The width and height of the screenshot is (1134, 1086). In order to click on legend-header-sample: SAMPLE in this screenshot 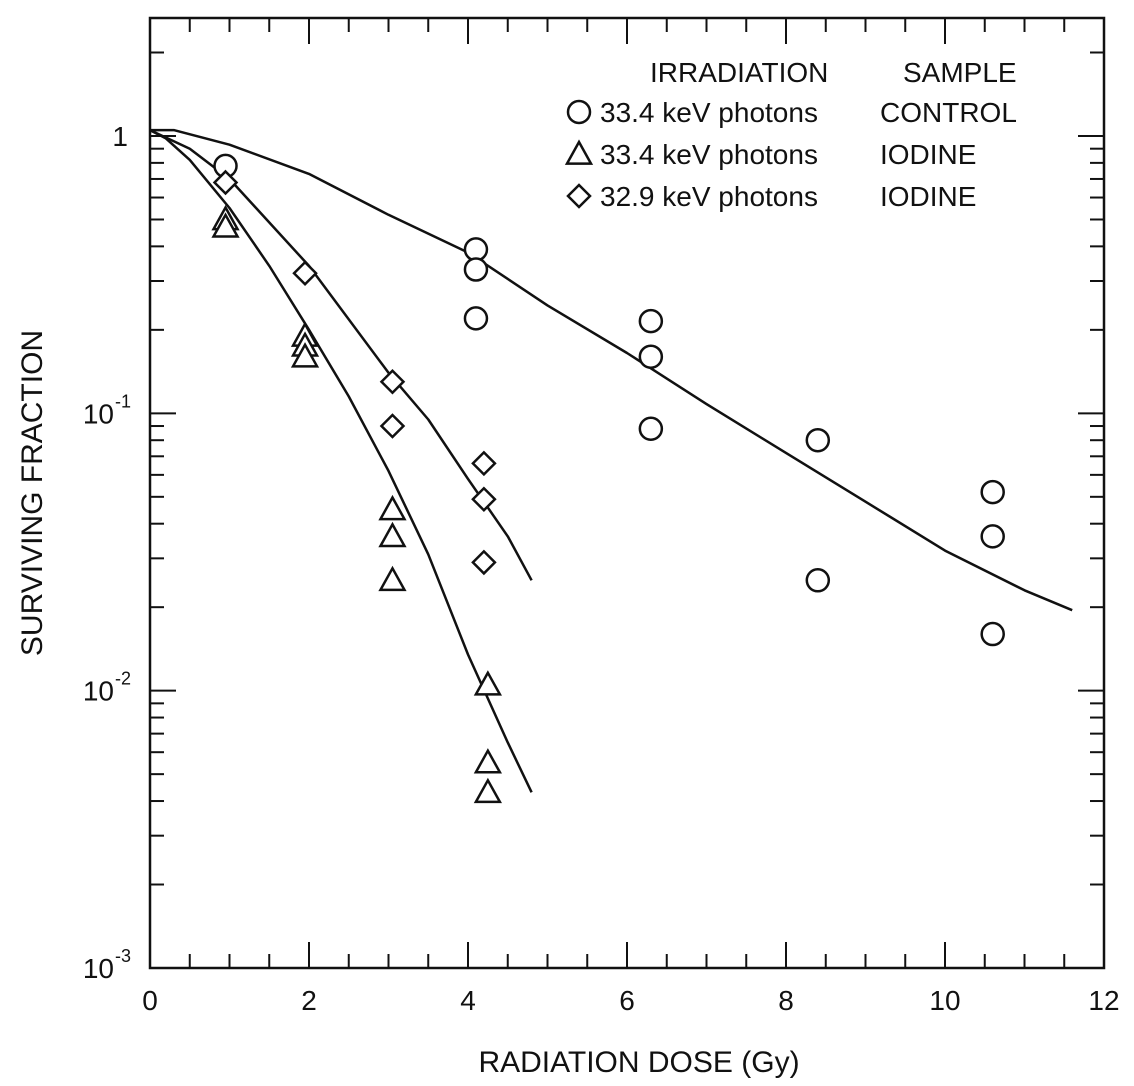, I will do `click(960, 72)`.